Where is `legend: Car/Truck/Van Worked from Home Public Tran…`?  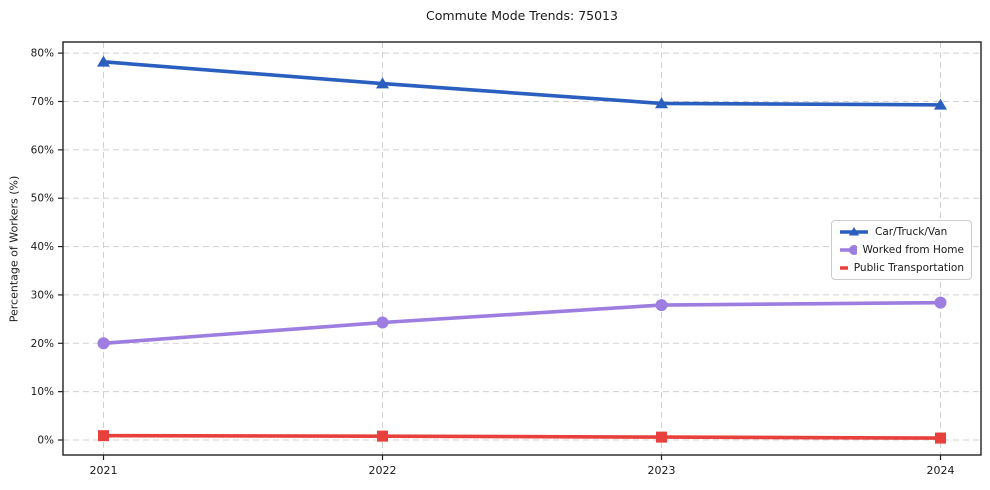 legend: Car/Truck/Van Worked from Home Public Tran… is located at coordinates (901, 250).